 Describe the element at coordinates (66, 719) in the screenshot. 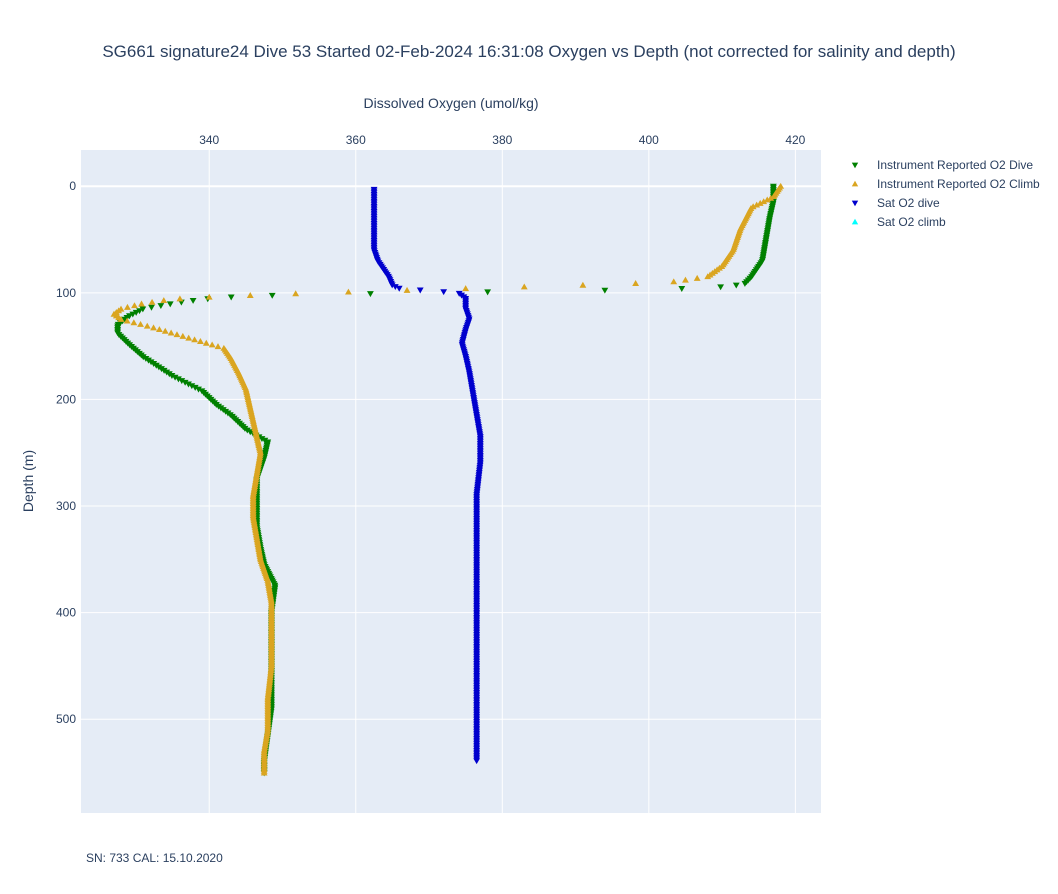

I see `y-tick-label: 500` at that location.